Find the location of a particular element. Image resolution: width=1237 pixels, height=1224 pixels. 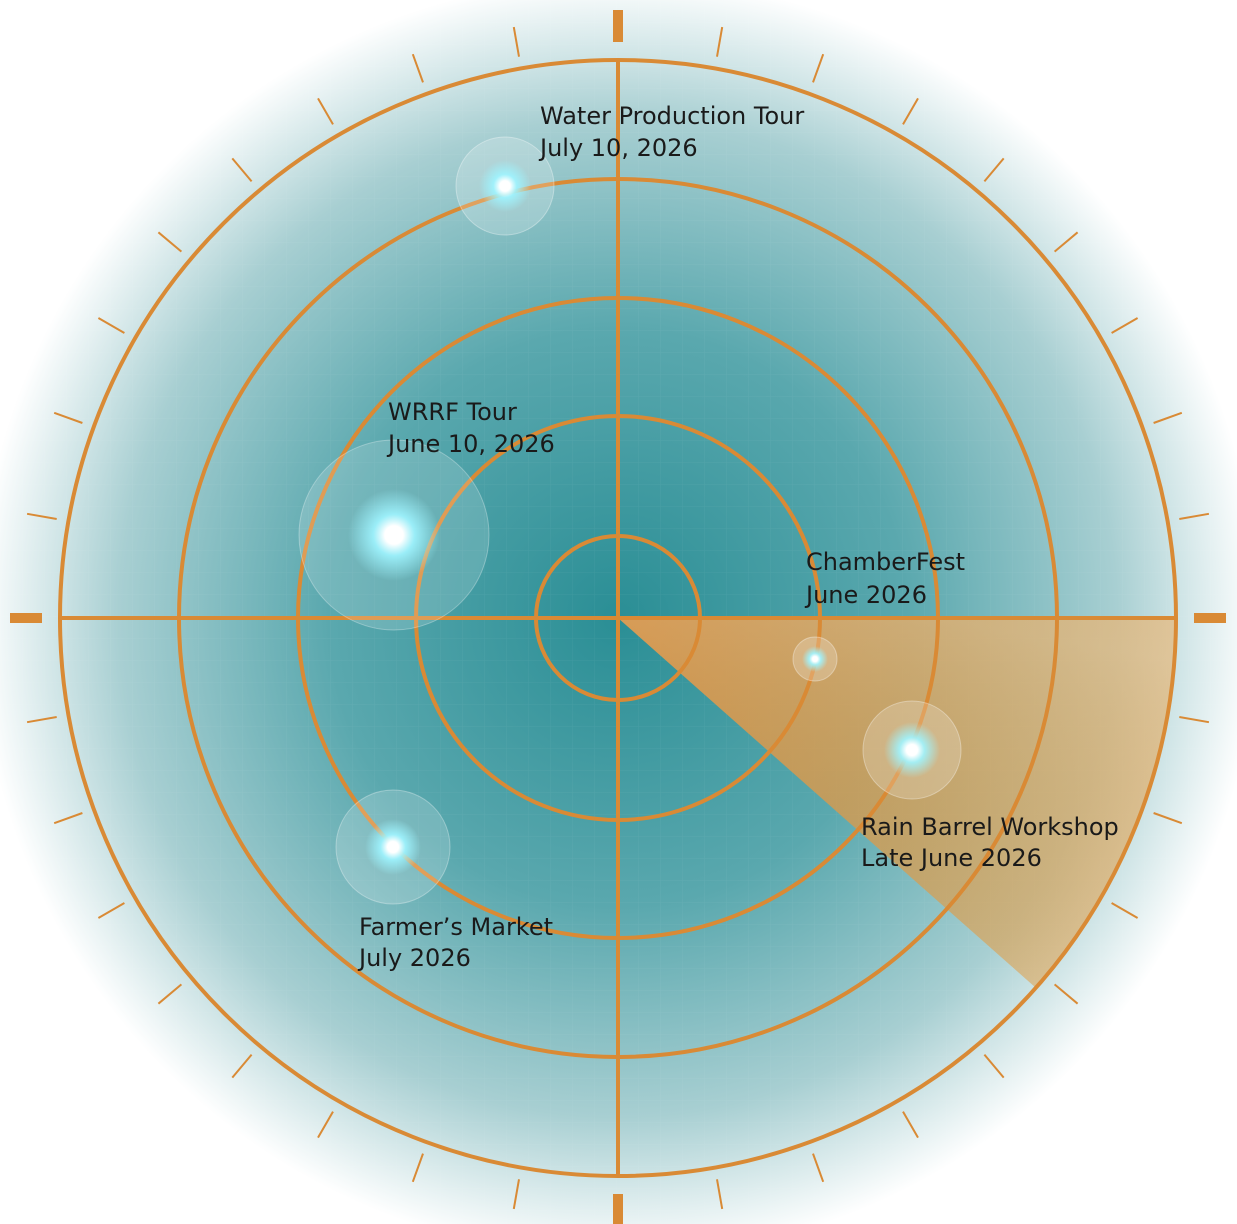

sweep-layer is located at coordinates (897, 803).